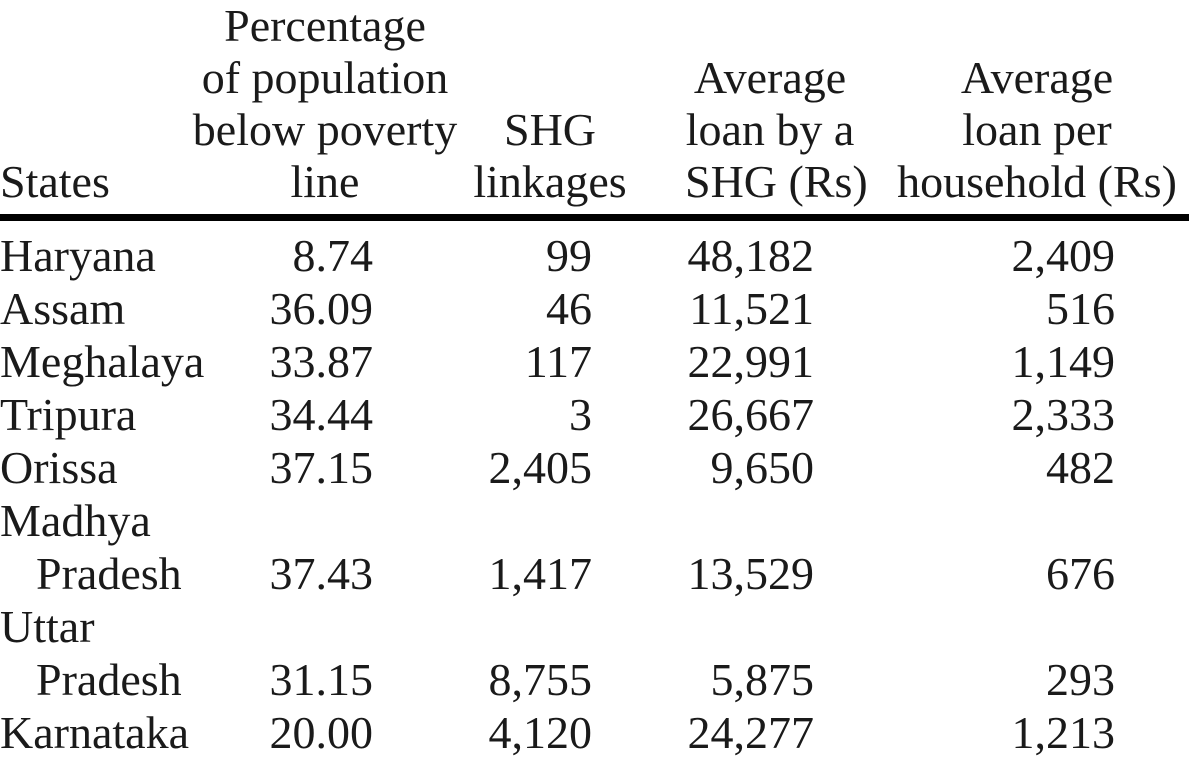 This screenshot has height=767, width=1189. Describe the element at coordinates (1080, 573) in the screenshot. I see `cell-avg-loan-per-household: 676` at that location.